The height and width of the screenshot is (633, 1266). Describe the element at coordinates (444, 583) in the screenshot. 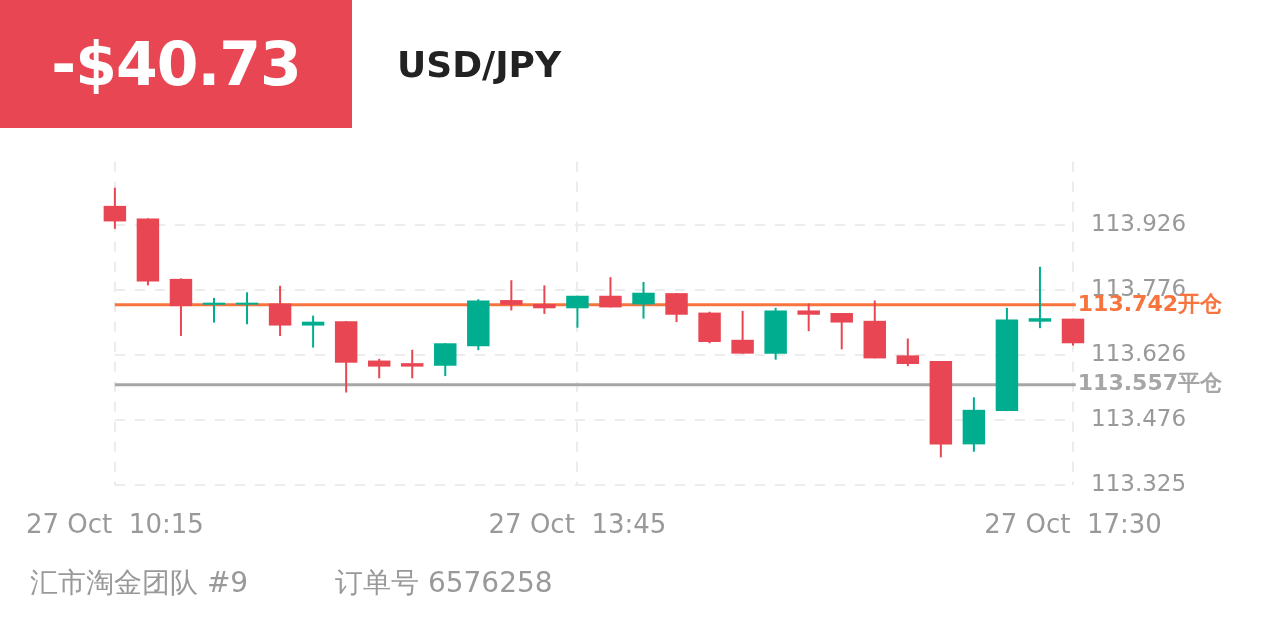

I see `text: 订单号 6576258` at that location.